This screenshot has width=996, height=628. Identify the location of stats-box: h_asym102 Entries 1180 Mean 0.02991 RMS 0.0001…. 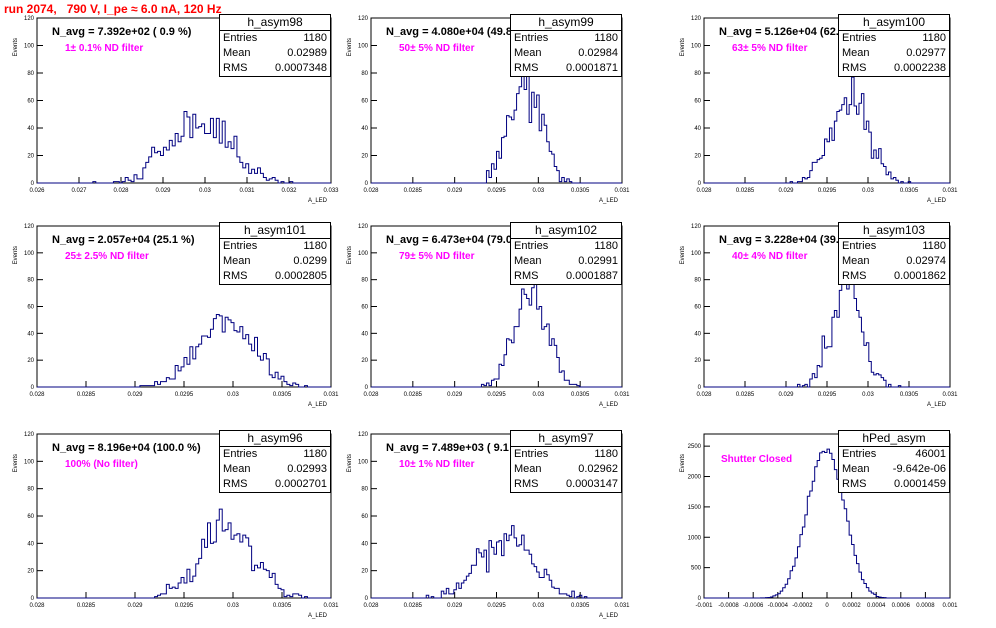
(566, 253).